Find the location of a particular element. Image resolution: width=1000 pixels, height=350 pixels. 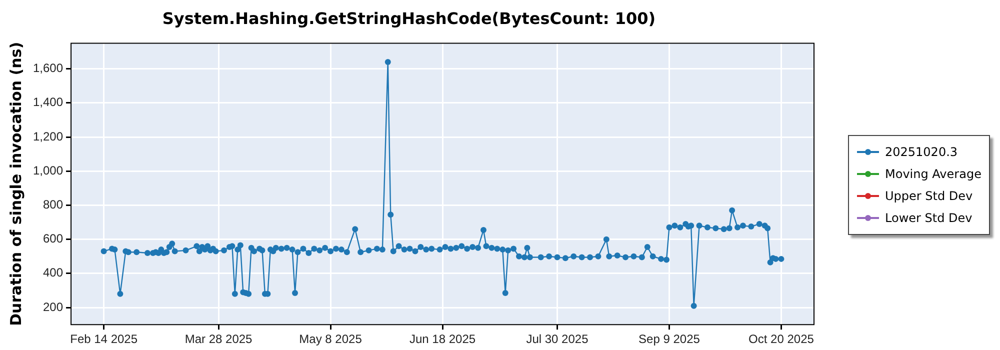

y-tick-label: 400 is located at coordinates (53, 273).